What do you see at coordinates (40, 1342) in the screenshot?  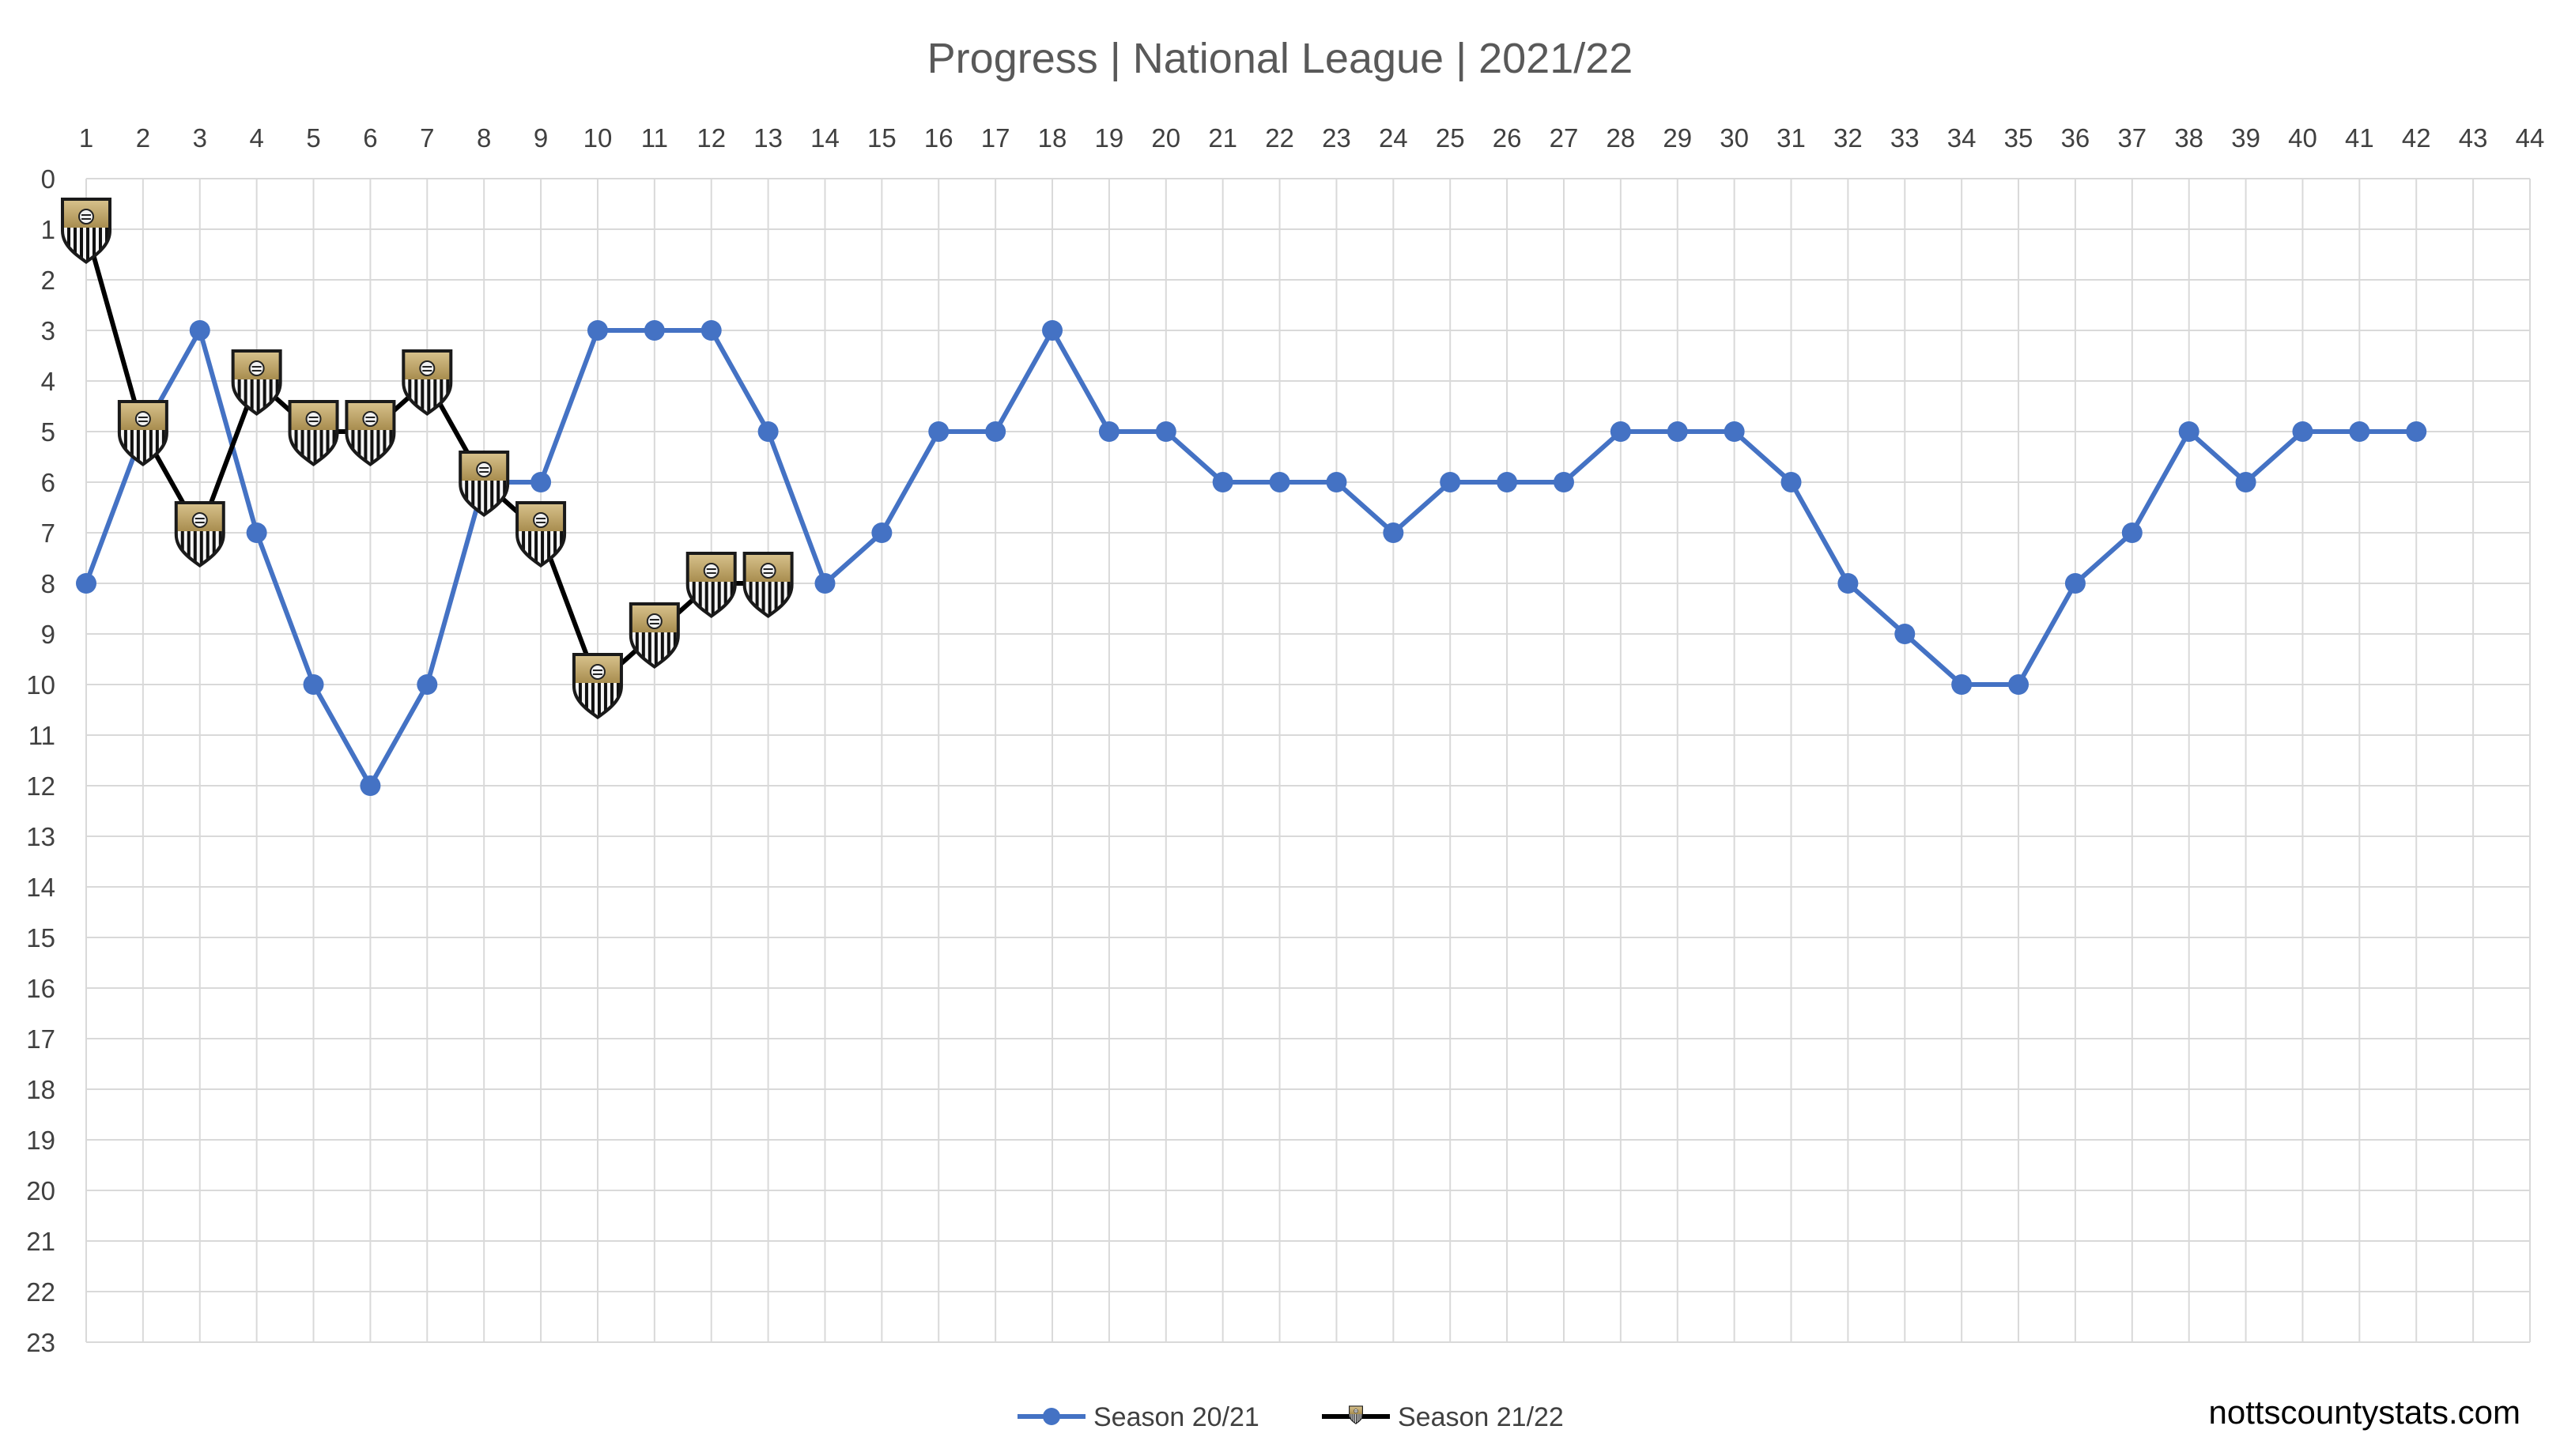 I see `y-tick-label: 23` at bounding box center [40, 1342].